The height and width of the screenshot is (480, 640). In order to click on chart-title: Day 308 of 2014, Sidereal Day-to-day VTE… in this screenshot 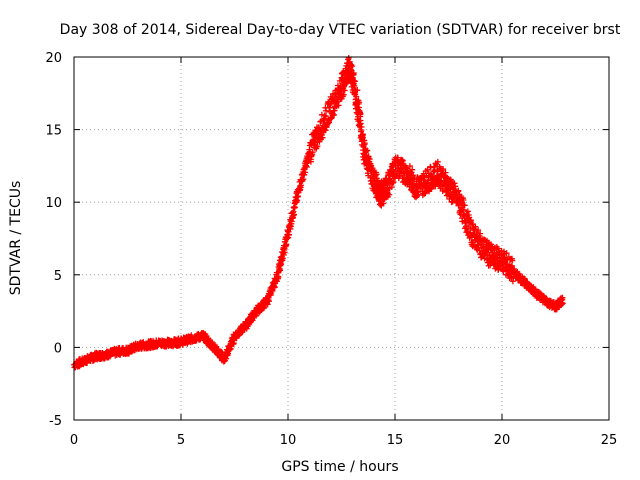, I will do `click(340, 30)`.